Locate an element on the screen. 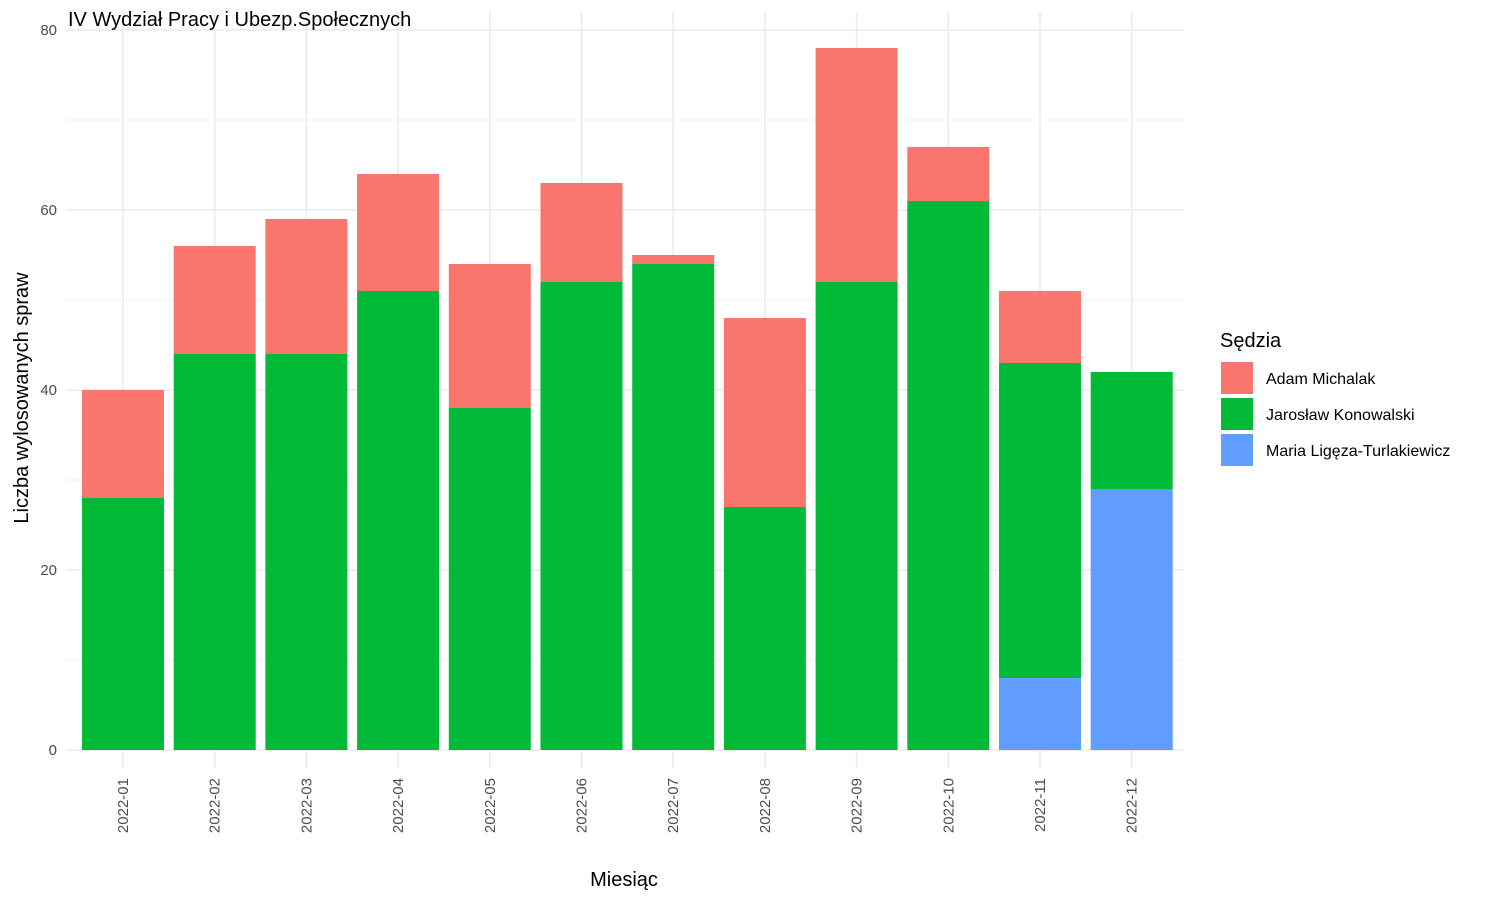  x-tick-label: 2022-12 is located at coordinates (1132, 805).